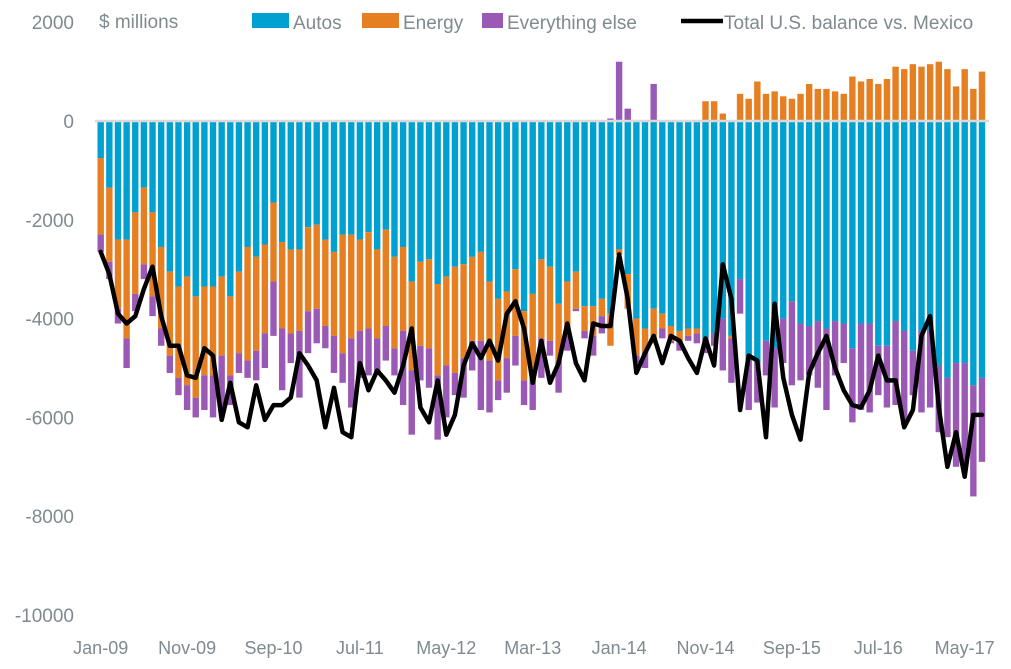 The width and height of the screenshot is (1011, 669). I want to click on y-tick-label: -6000, so click(49, 418).